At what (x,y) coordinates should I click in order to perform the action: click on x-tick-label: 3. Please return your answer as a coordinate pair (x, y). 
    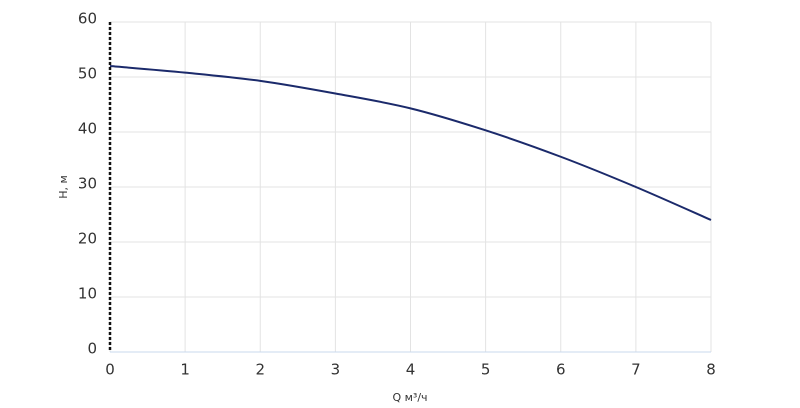
    Looking at the image, I should click on (336, 370).